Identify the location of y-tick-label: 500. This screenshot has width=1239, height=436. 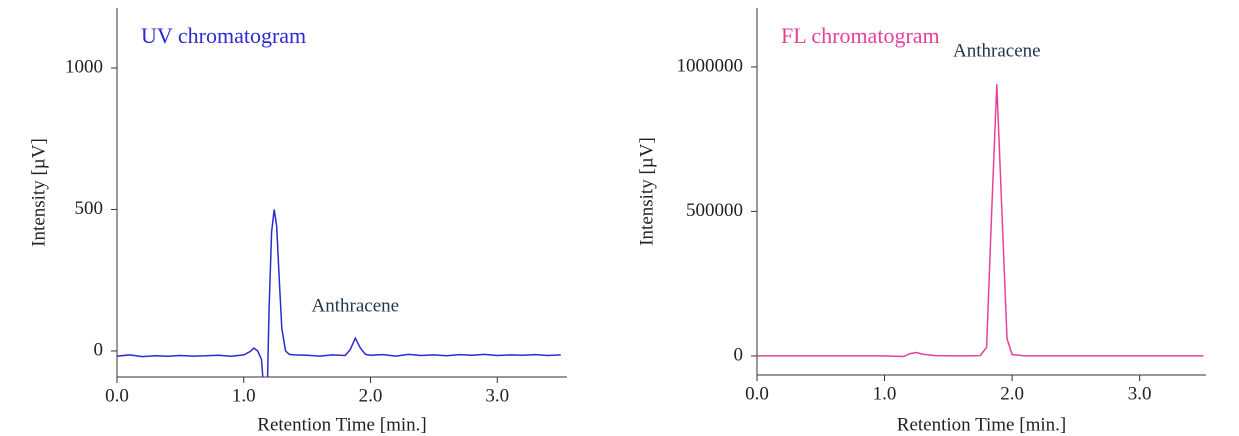
(89, 208).